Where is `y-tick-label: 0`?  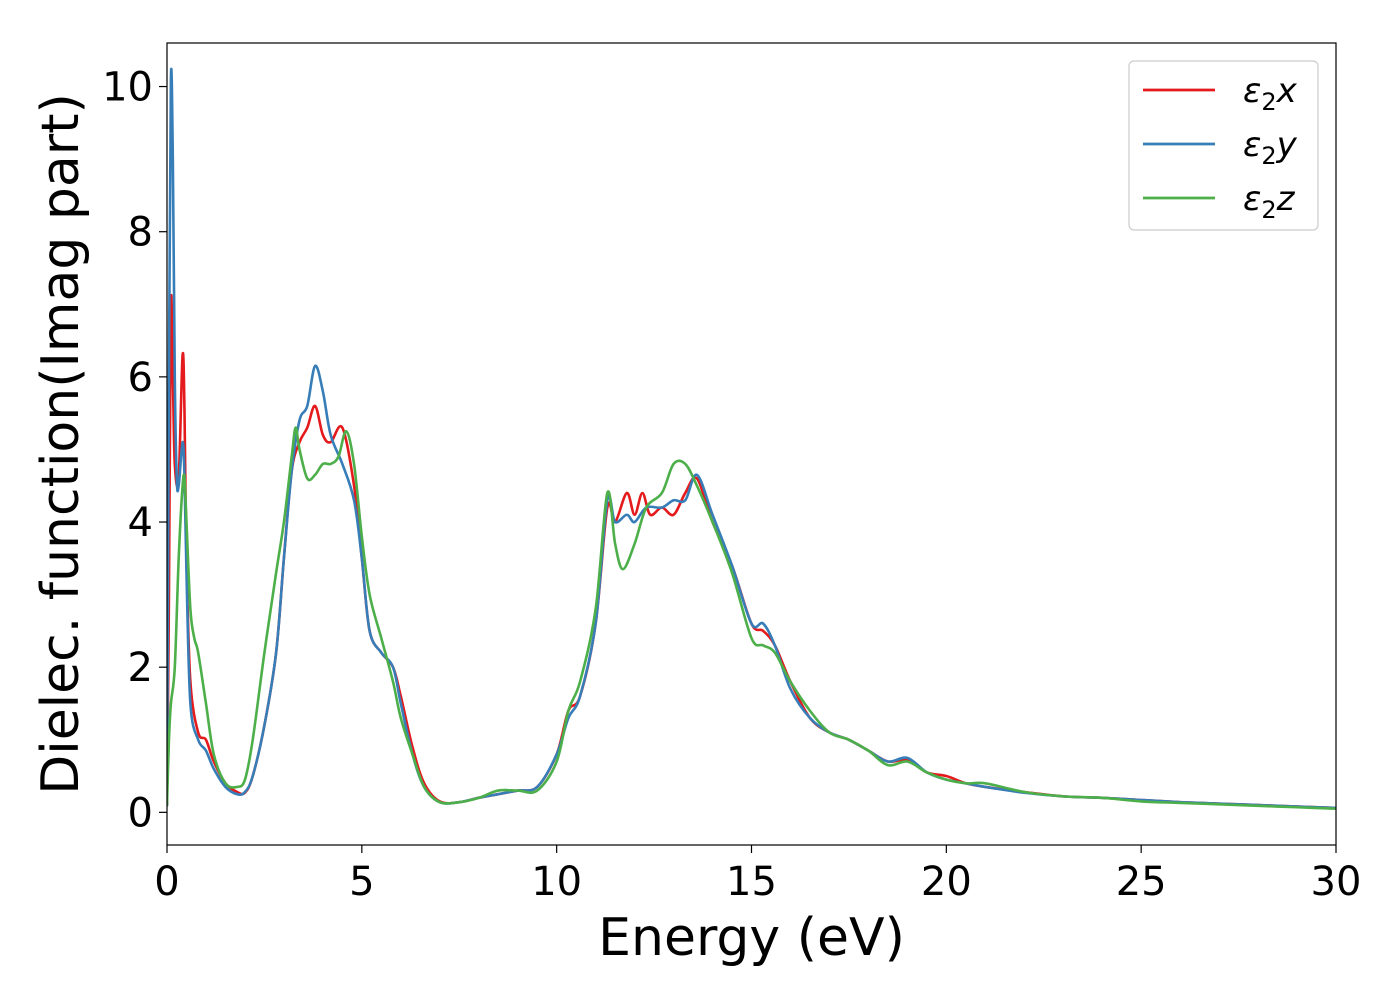
y-tick-label: 0 is located at coordinates (140, 813).